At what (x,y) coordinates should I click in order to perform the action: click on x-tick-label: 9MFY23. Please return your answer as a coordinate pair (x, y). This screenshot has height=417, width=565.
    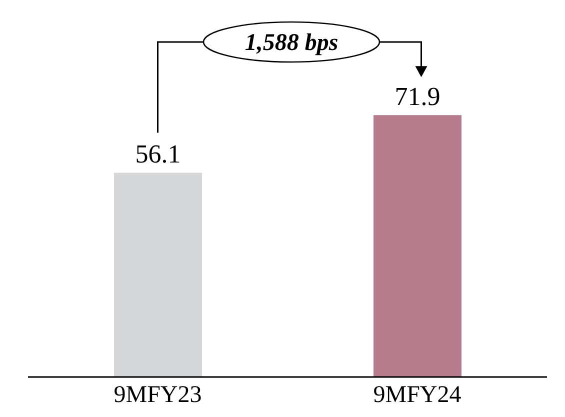
    Looking at the image, I should click on (158, 395).